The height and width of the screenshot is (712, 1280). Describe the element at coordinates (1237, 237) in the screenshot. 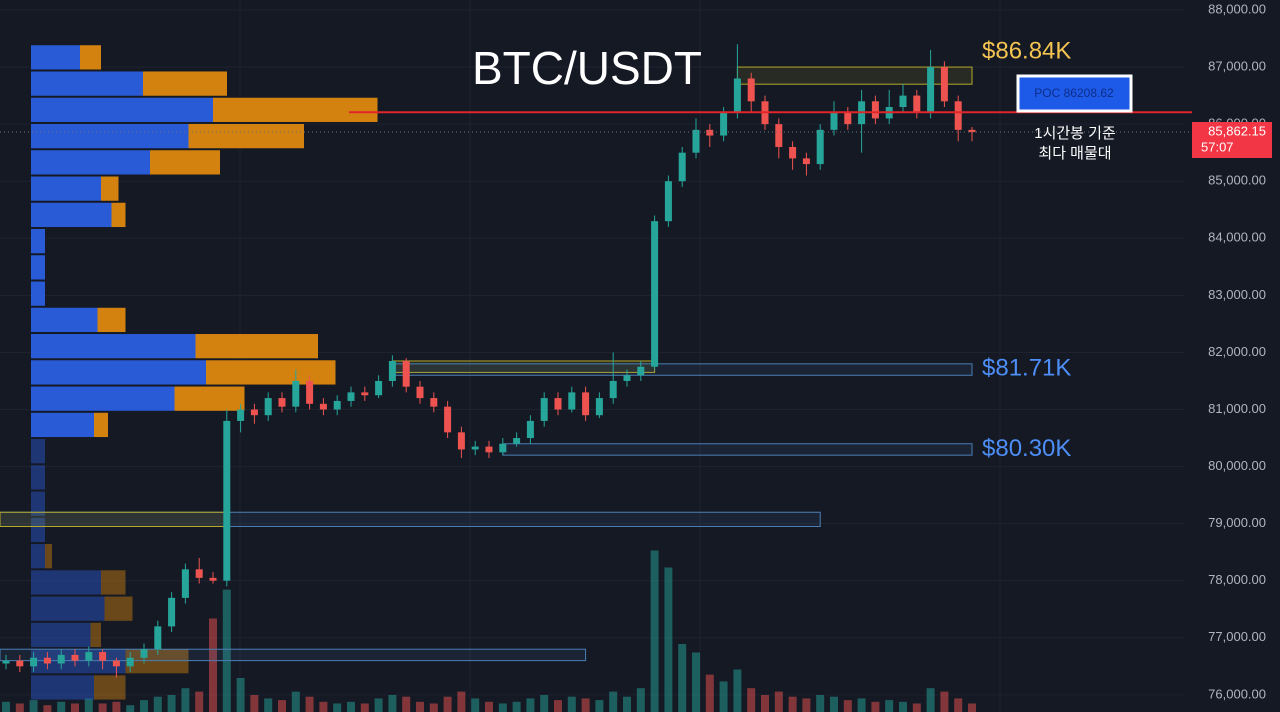

I see `y-tick-label: 84,000.00` at that location.